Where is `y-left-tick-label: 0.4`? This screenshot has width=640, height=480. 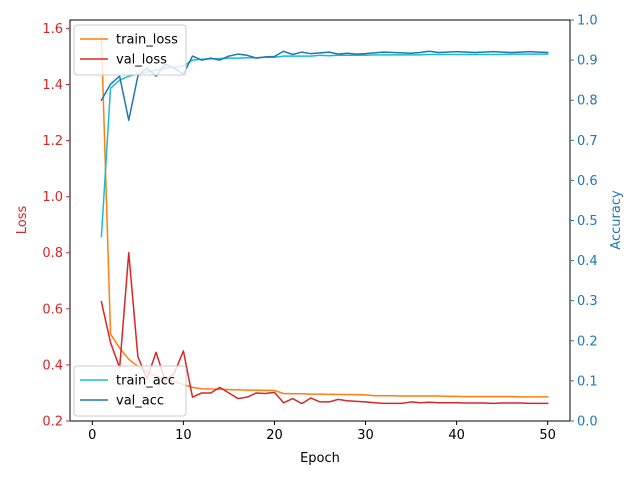 y-left-tick-label: 0.4 is located at coordinates (52, 365).